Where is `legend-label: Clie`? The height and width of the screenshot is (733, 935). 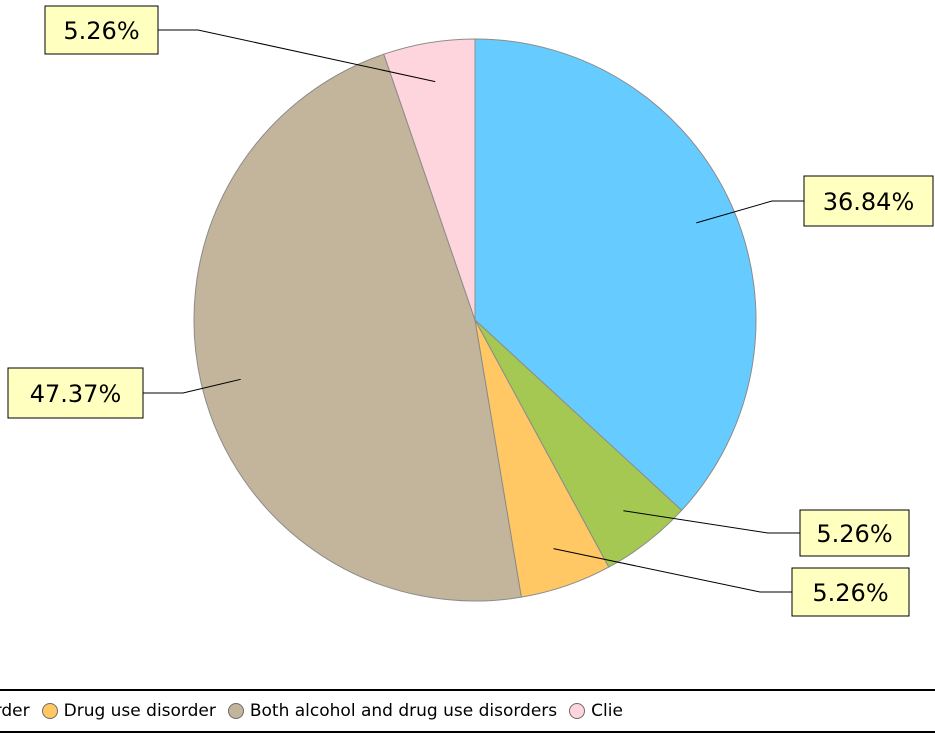
legend-label: Clie is located at coordinates (607, 711).